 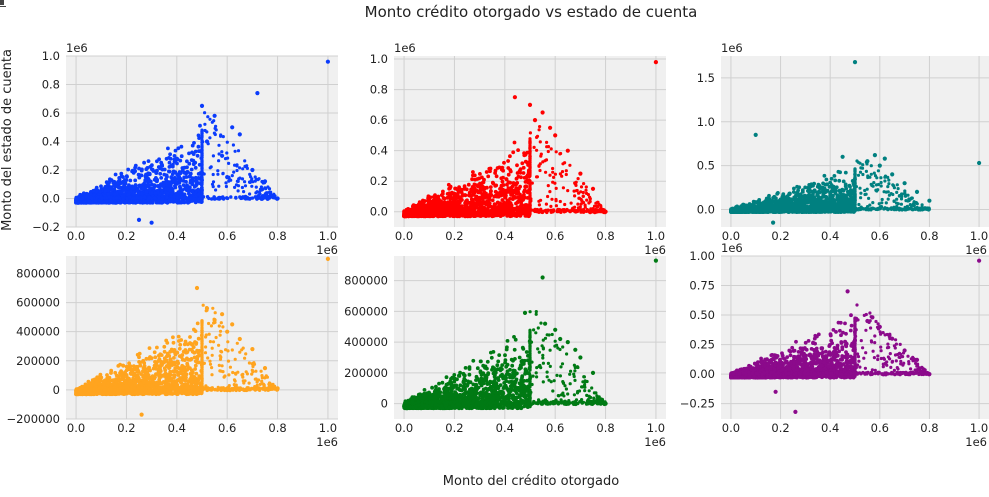 What do you see at coordinates (126, 236) in the screenshot?
I see `x-tick-label: 0.2` at bounding box center [126, 236].